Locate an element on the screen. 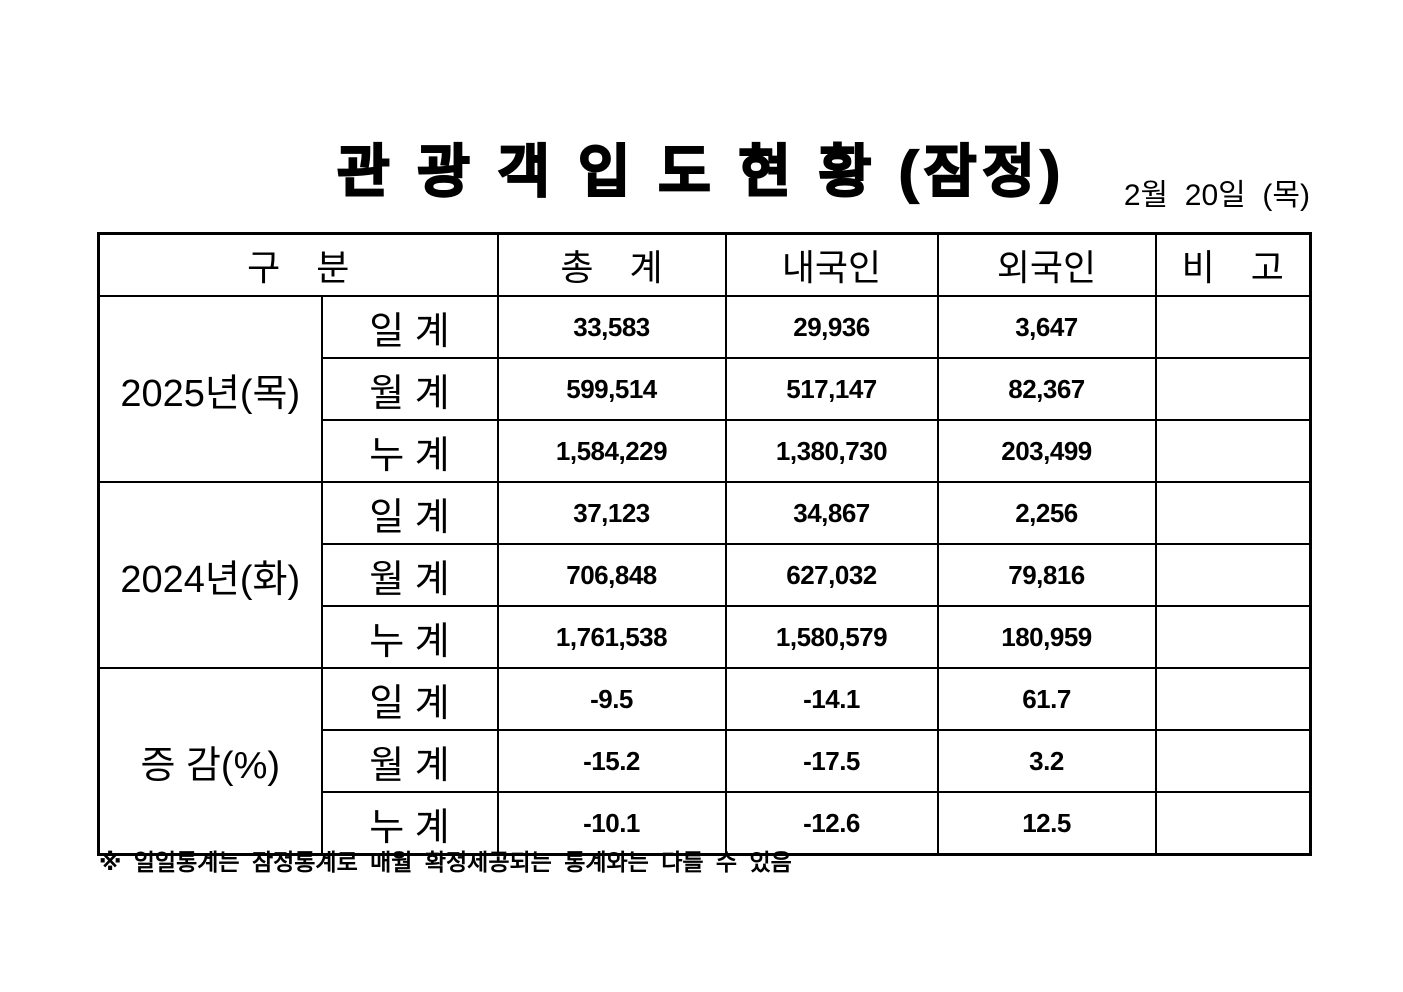  header-foreign: 외국인 is located at coordinates (1046, 264).